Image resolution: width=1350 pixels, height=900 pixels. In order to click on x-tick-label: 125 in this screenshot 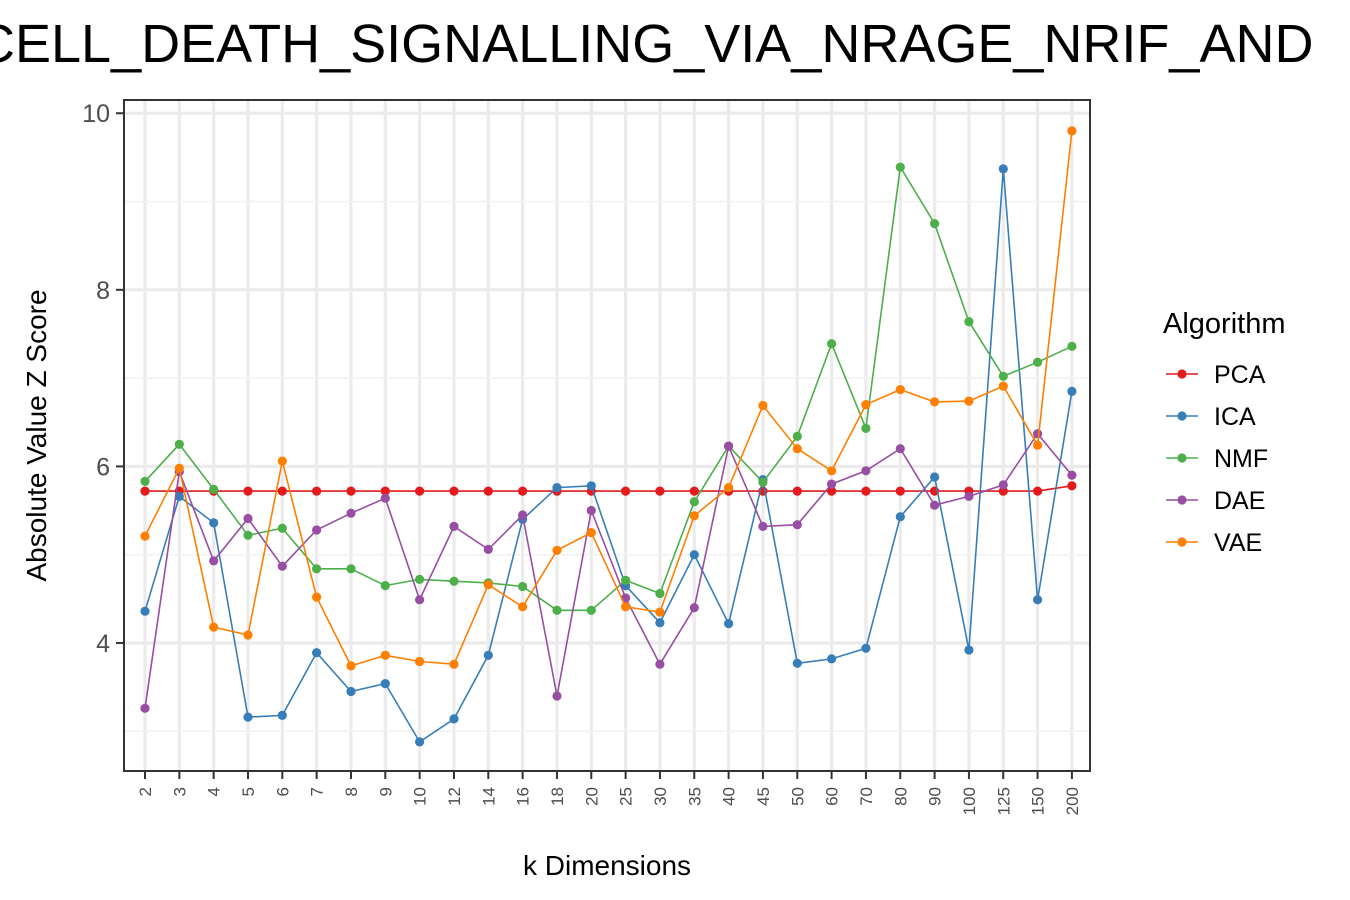, I will do `click(1003, 801)`.